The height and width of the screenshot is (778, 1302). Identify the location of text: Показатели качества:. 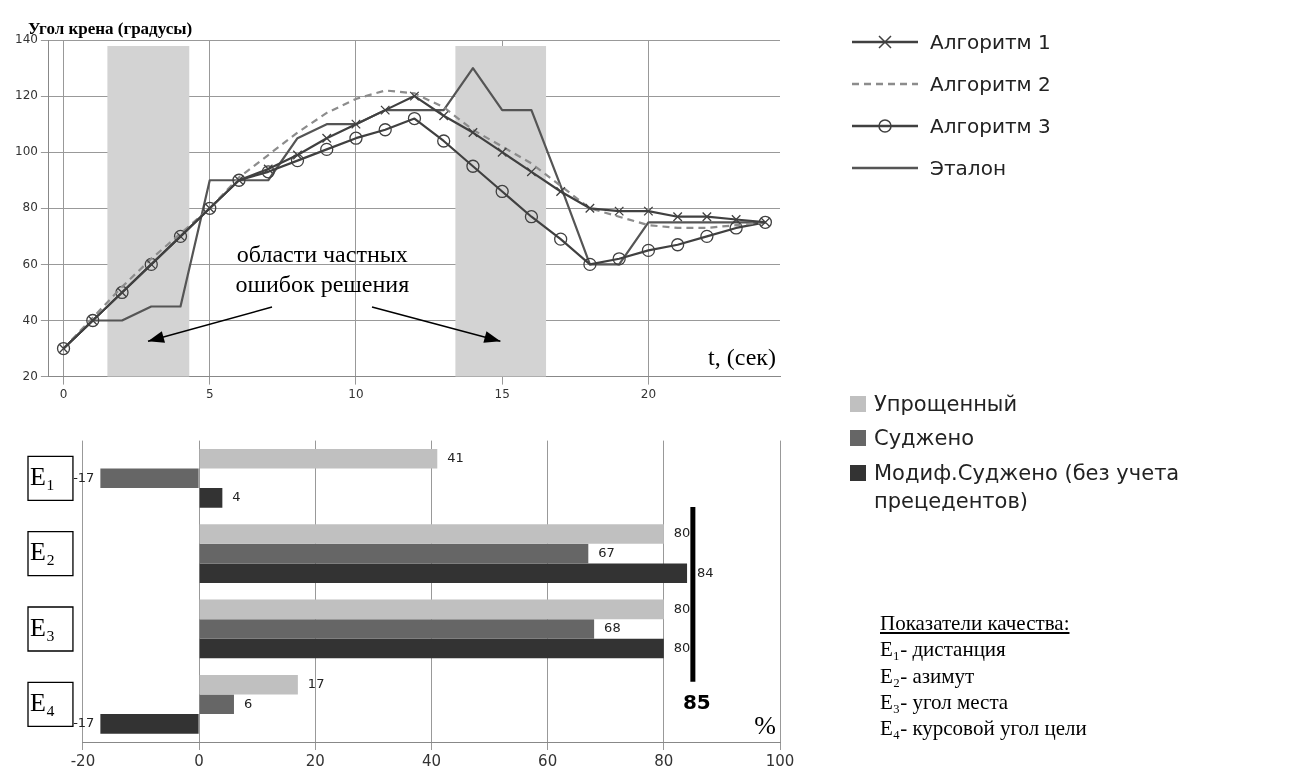
(975, 623).